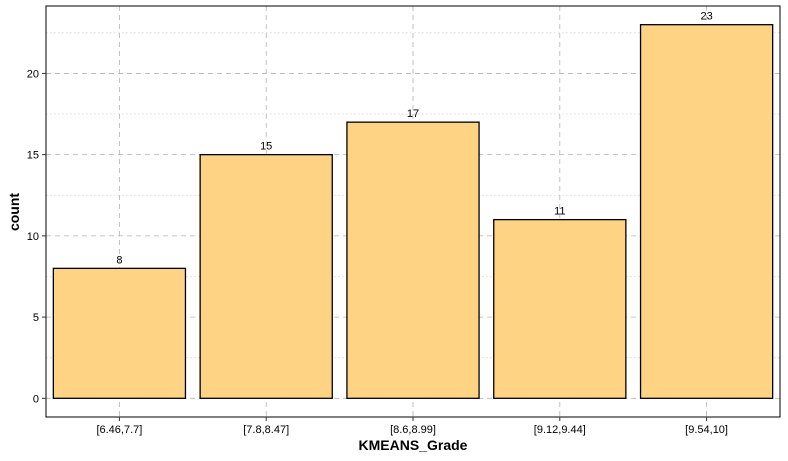 The image size is (788, 461). I want to click on y-tick-label: 5, so click(36, 318).